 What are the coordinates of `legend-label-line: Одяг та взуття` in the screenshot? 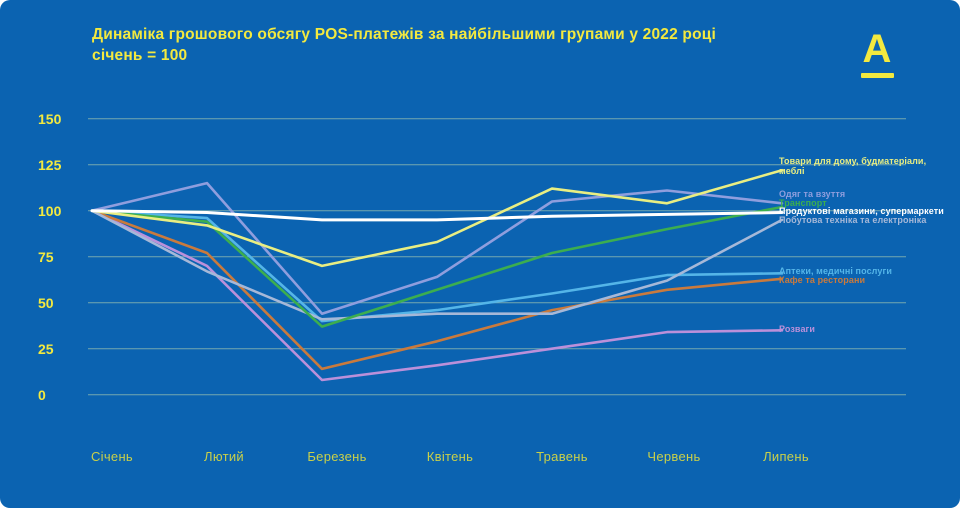 It's located at (812, 193).